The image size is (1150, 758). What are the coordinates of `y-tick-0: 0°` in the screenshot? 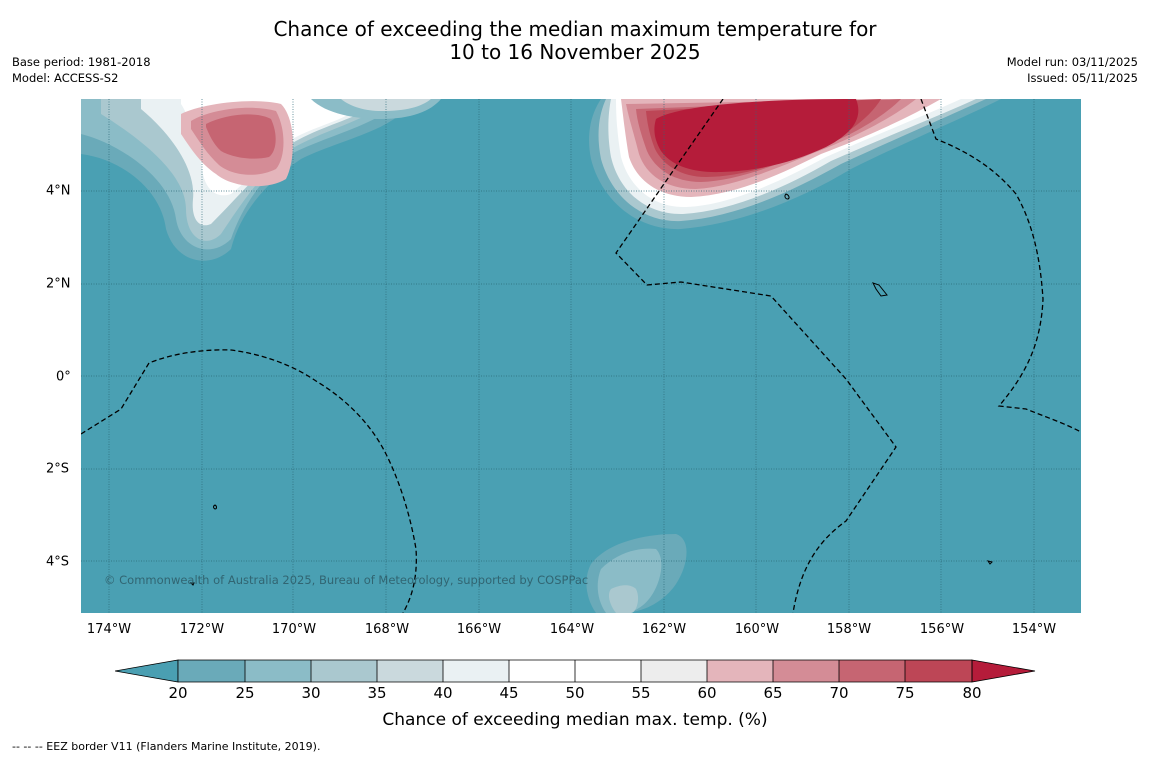 It's located at (63, 377).